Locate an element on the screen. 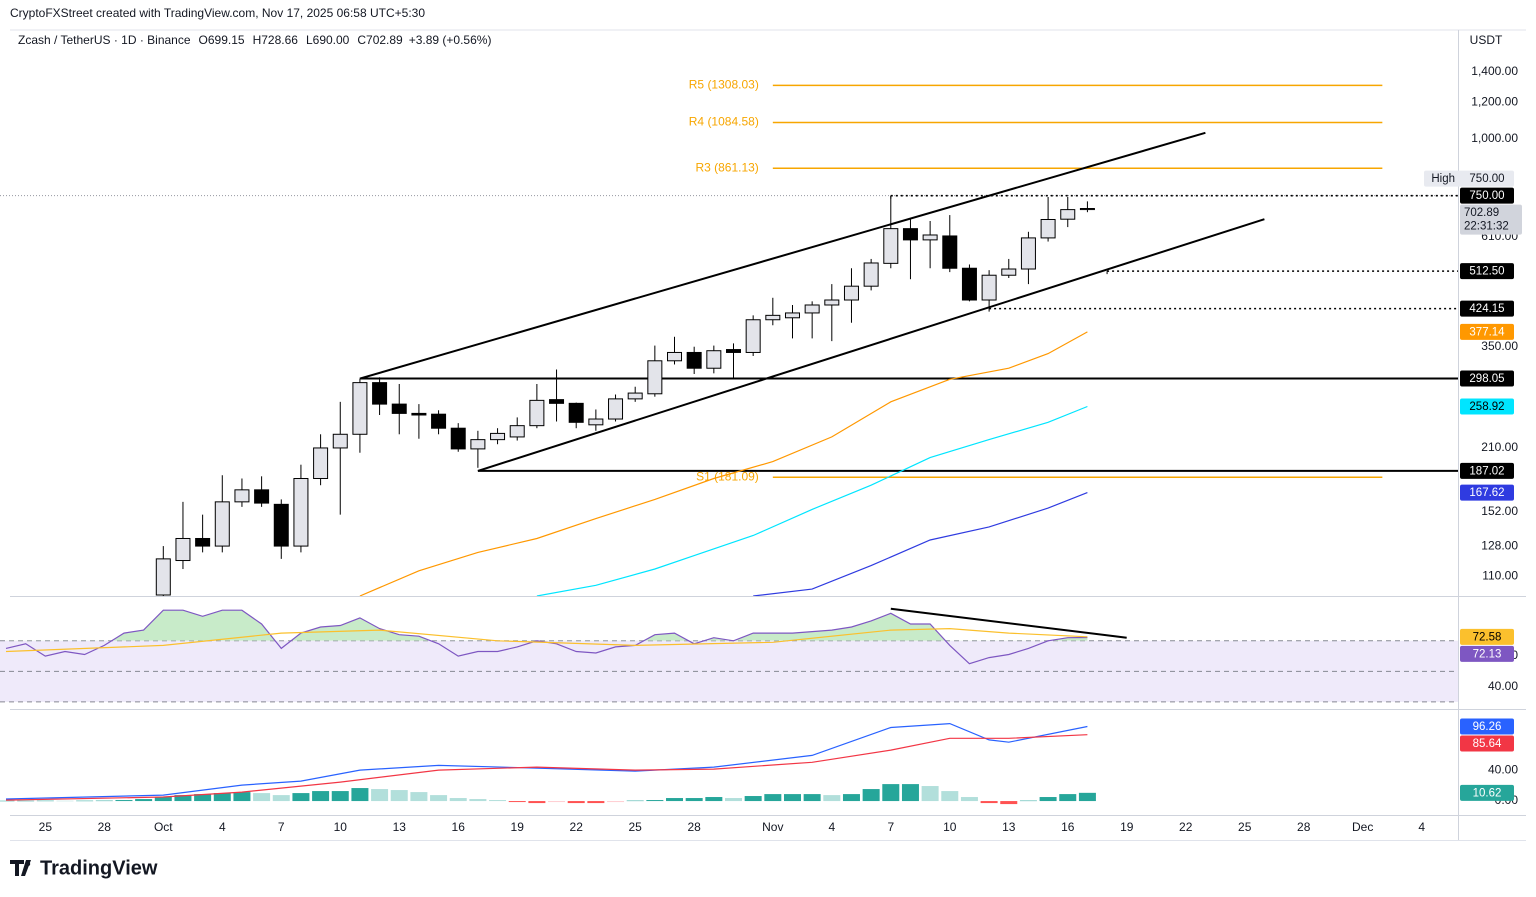 Image resolution: width=1536 pixels, height=897 pixels. legend-label: C is located at coordinates (361, 40).